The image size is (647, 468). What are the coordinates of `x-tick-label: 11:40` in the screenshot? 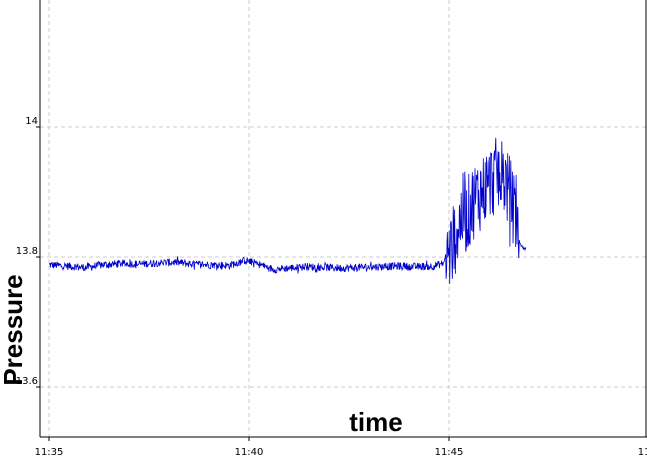 It's located at (249, 452).